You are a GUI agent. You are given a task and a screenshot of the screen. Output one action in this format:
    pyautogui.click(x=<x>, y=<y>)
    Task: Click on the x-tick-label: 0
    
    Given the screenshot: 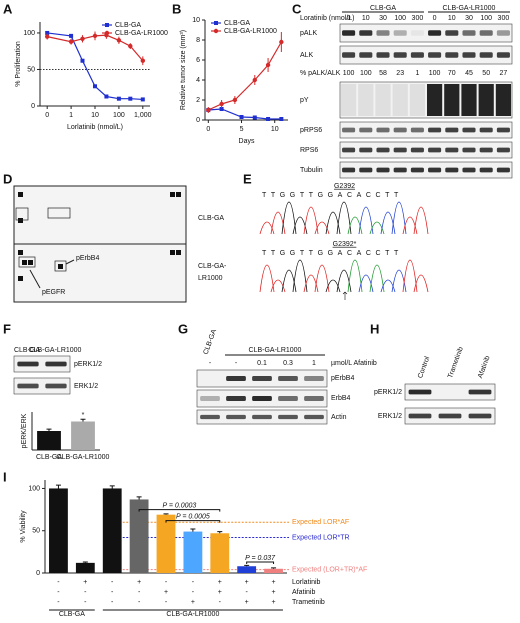 What is the action you would take?
    pyautogui.click(x=208, y=129)
    